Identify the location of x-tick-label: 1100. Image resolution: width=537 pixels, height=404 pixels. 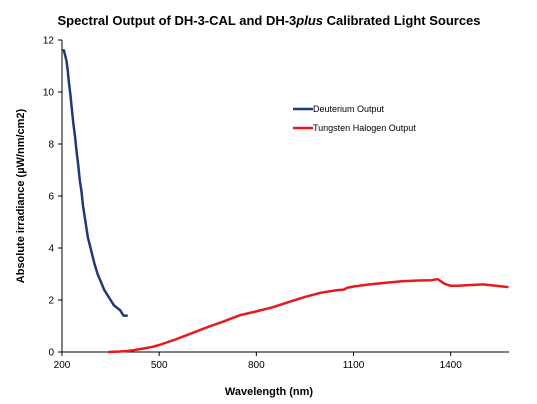
(354, 365).